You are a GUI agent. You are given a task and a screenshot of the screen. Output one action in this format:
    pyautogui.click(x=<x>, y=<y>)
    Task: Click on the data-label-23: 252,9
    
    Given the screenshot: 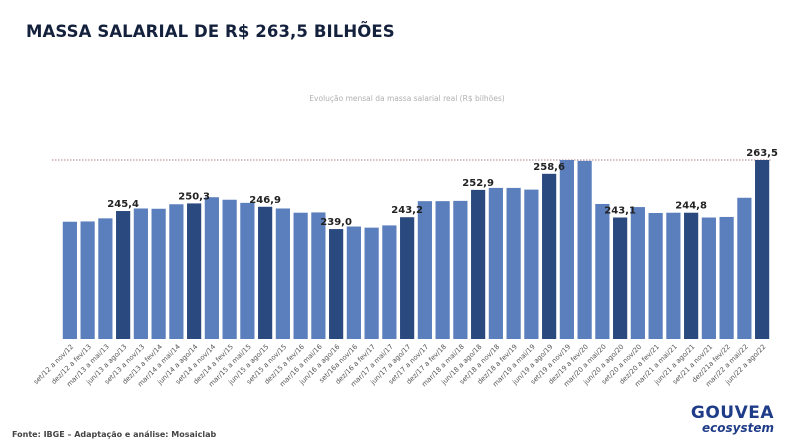 What is the action you would take?
    pyautogui.click(x=478, y=183)
    